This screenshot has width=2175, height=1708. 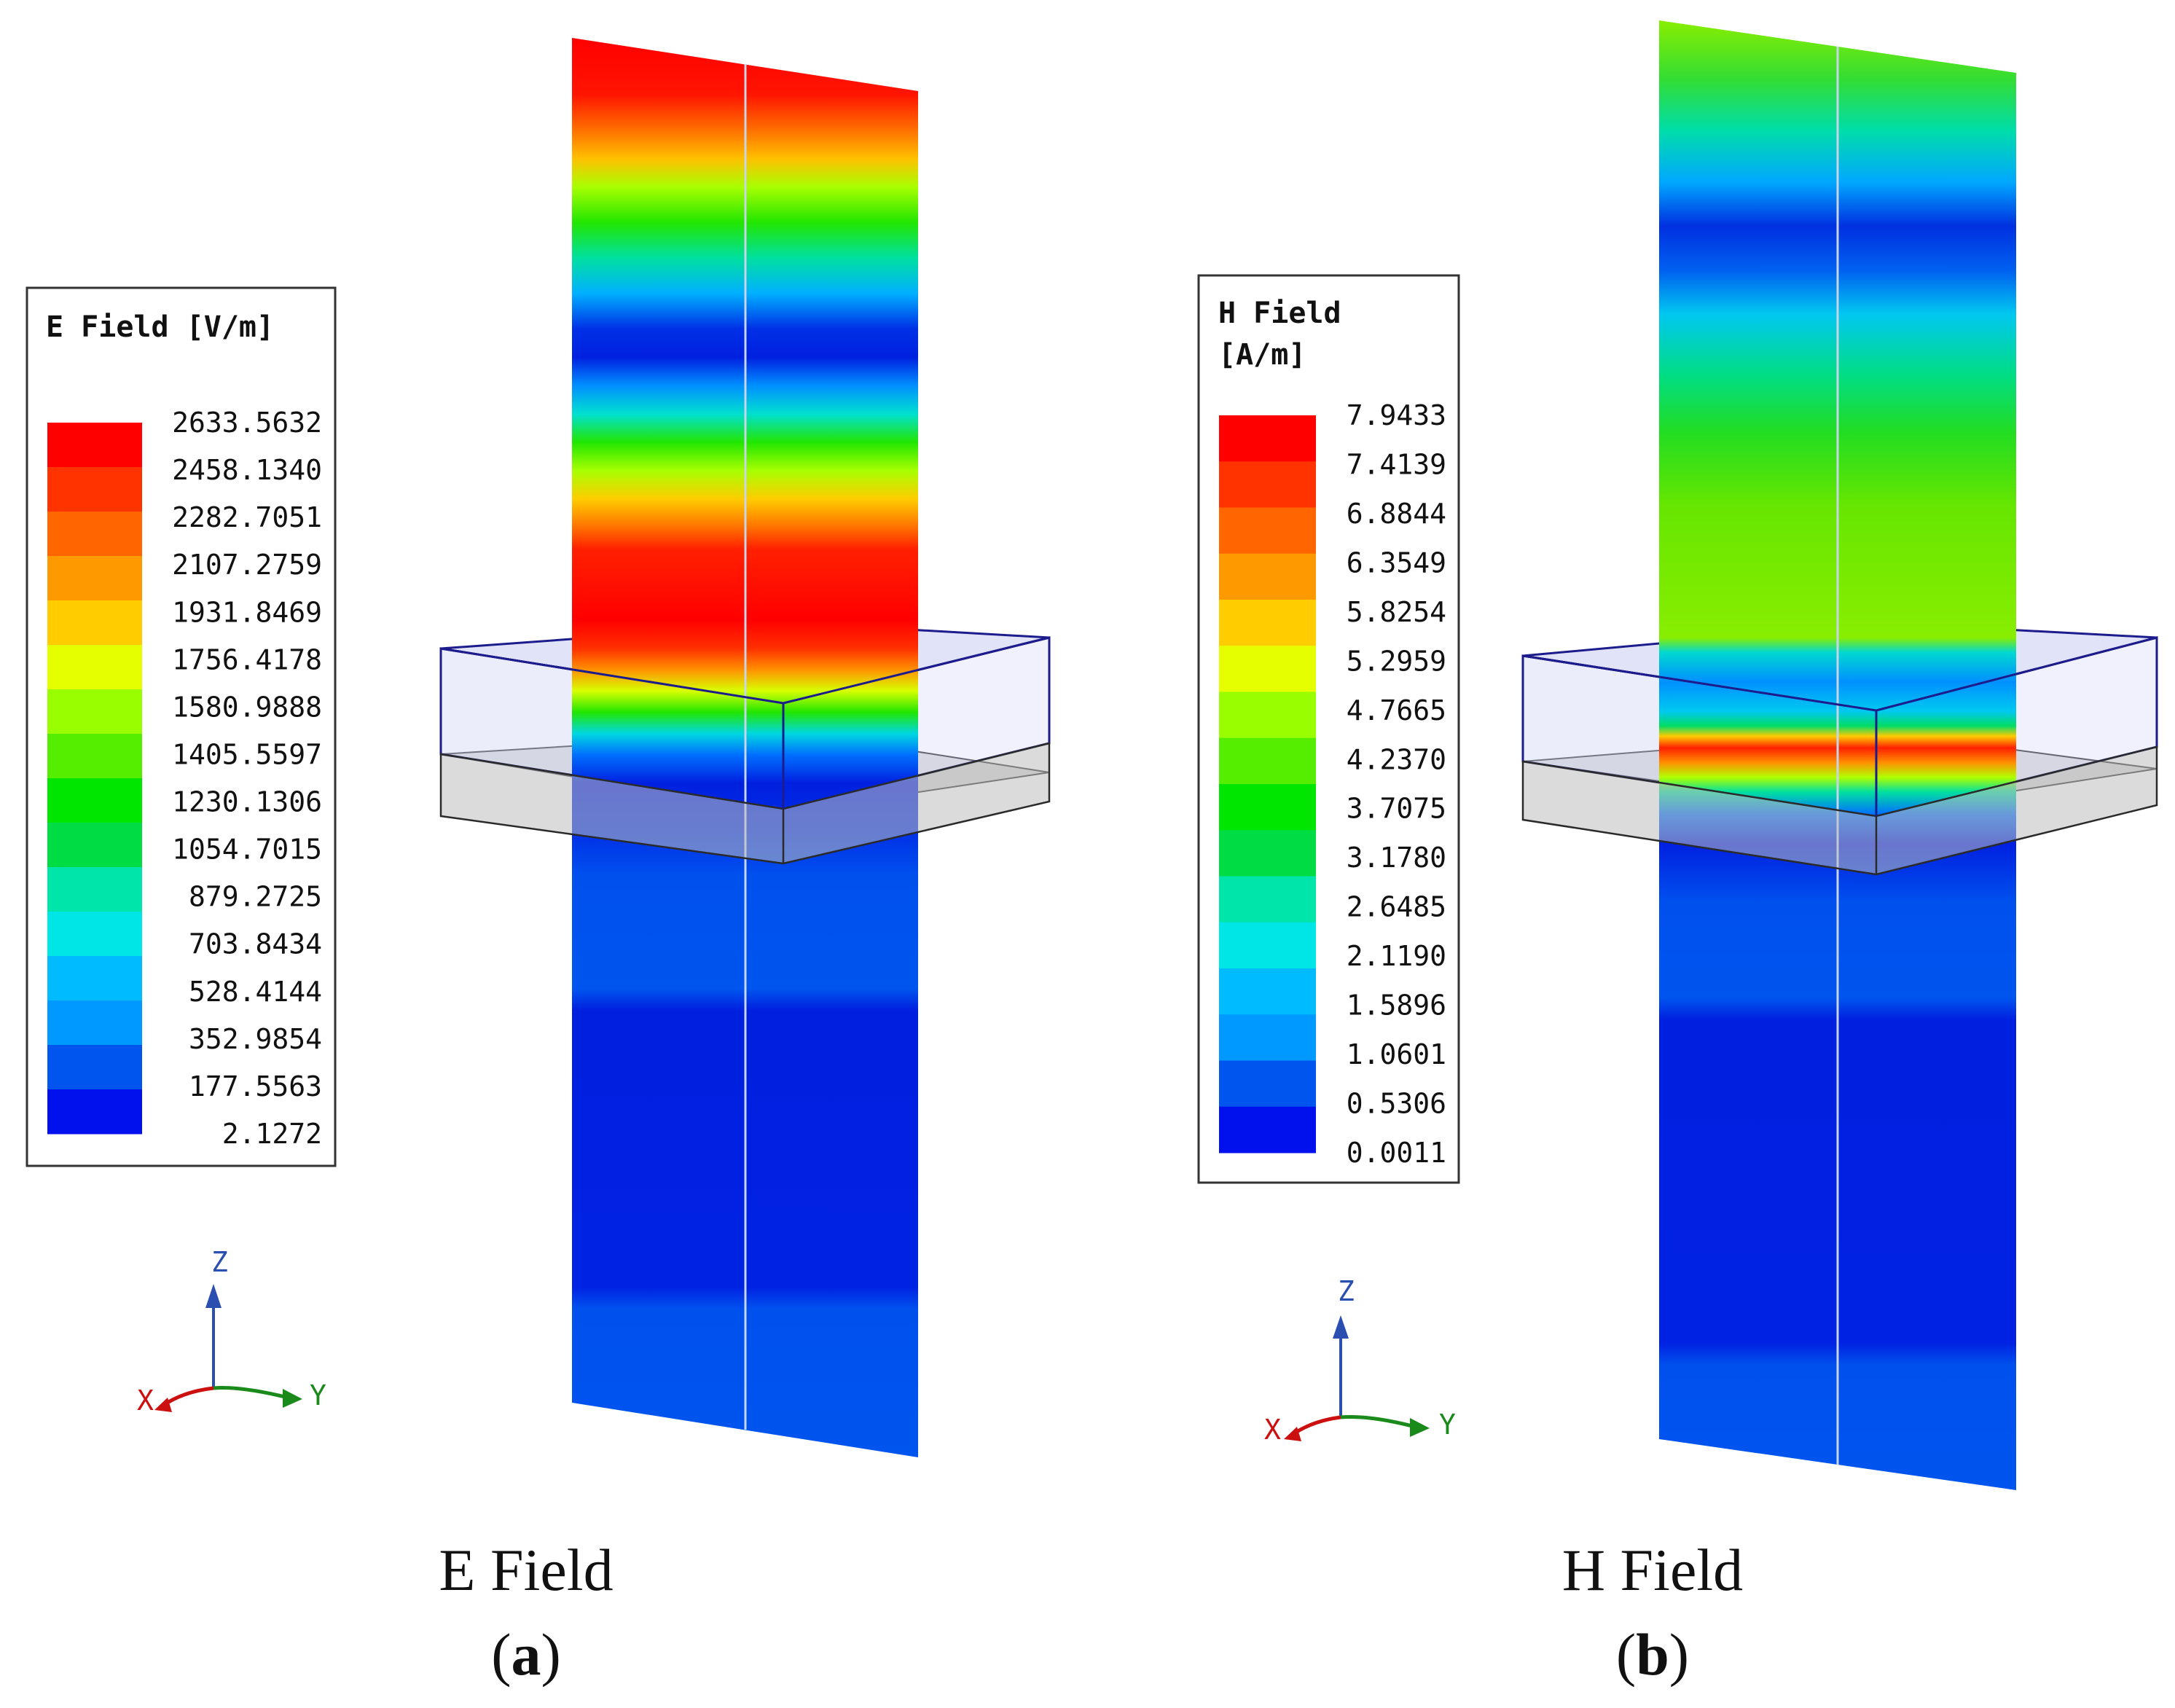 What do you see at coordinates (247, 470) in the screenshot?
I see `legend-value: 2458.1340` at bounding box center [247, 470].